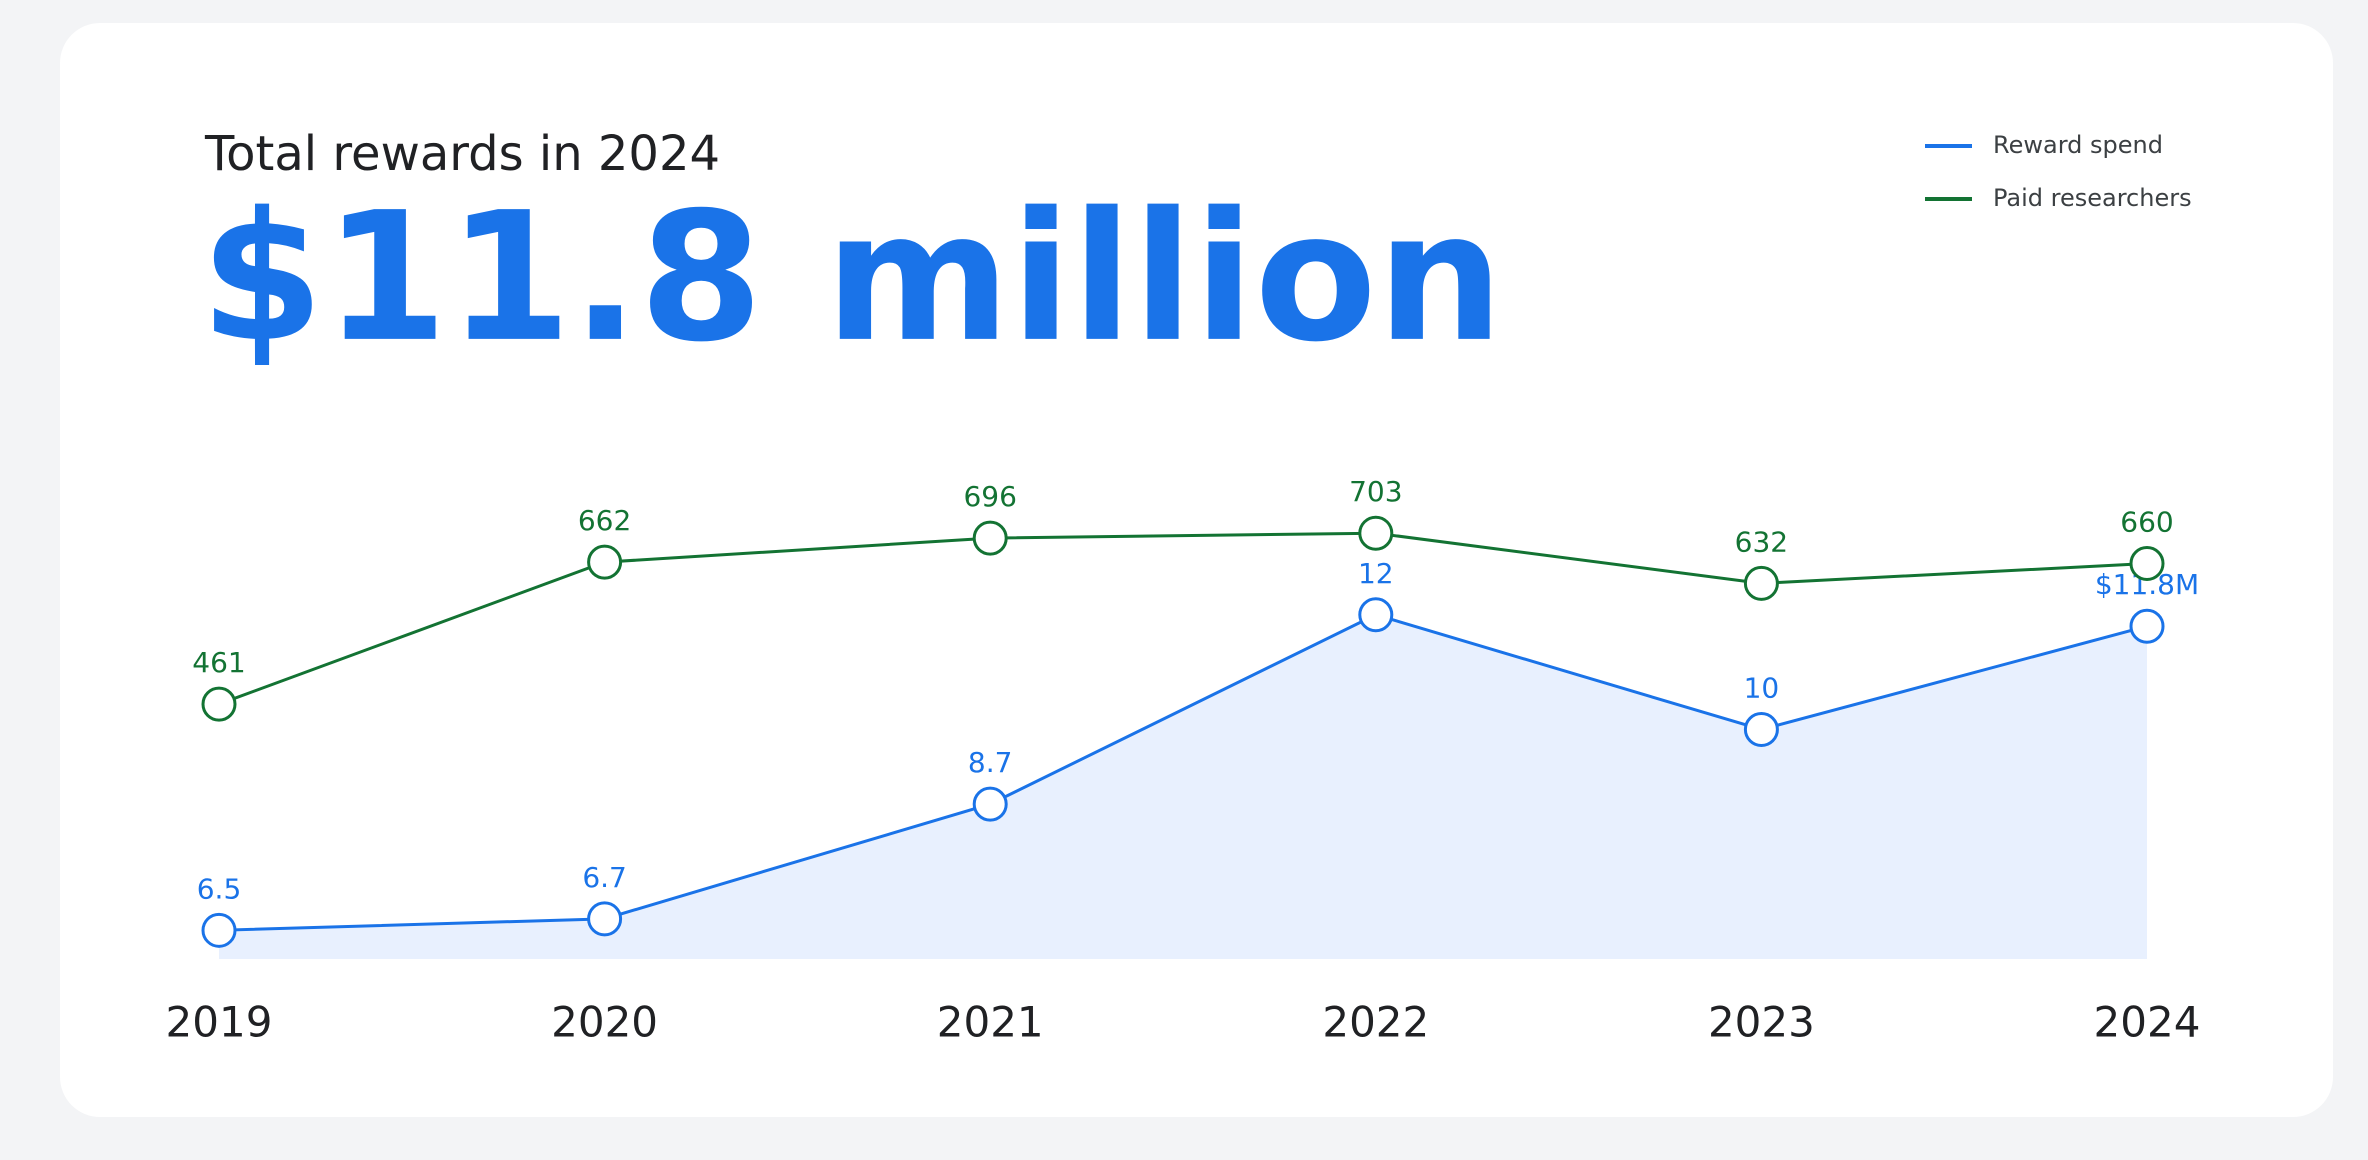 Image resolution: width=2368 pixels, height=1160 pixels. I want to click on data-label: 660, so click(2146, 522).